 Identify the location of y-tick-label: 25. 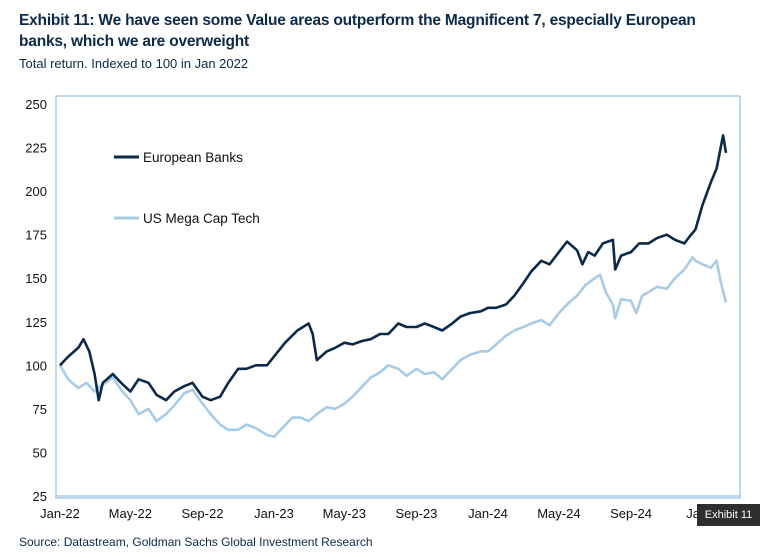
(40, 496).